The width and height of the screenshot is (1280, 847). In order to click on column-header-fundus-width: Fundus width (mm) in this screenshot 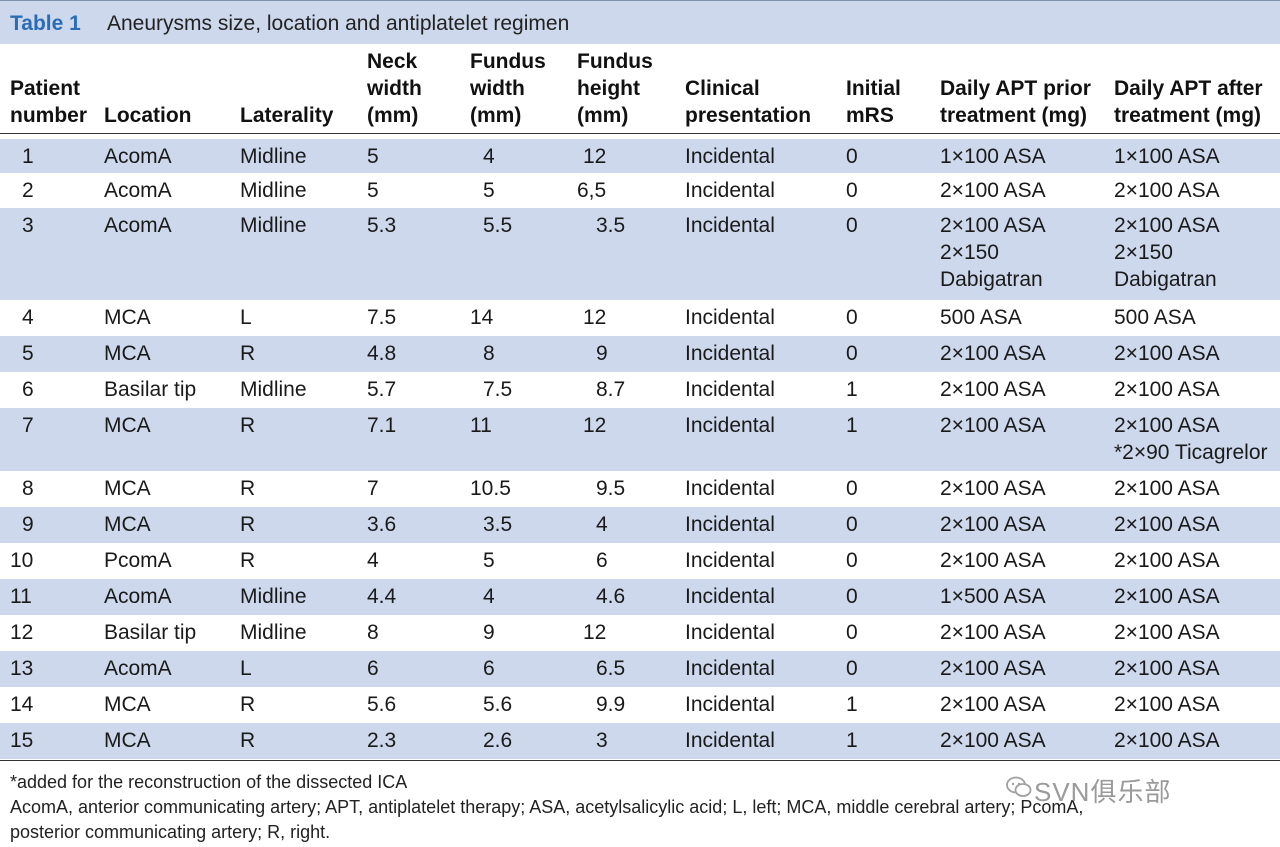, I will do `click(508, 88)`.